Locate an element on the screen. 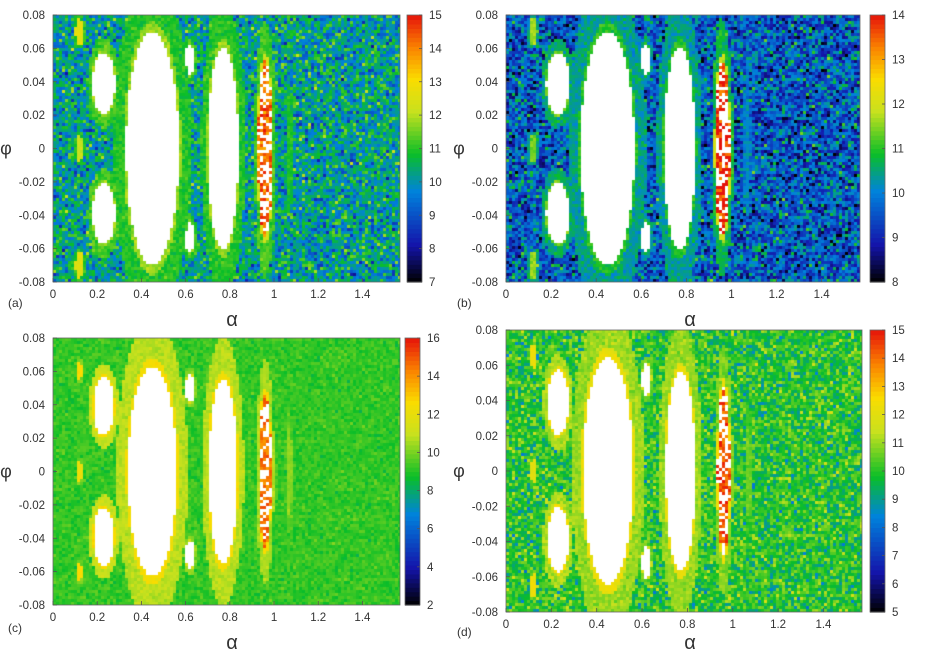 The width and height of the screenshot is (926, 659). y-tick-label: 0.08 is located at coordinates (34, 339).